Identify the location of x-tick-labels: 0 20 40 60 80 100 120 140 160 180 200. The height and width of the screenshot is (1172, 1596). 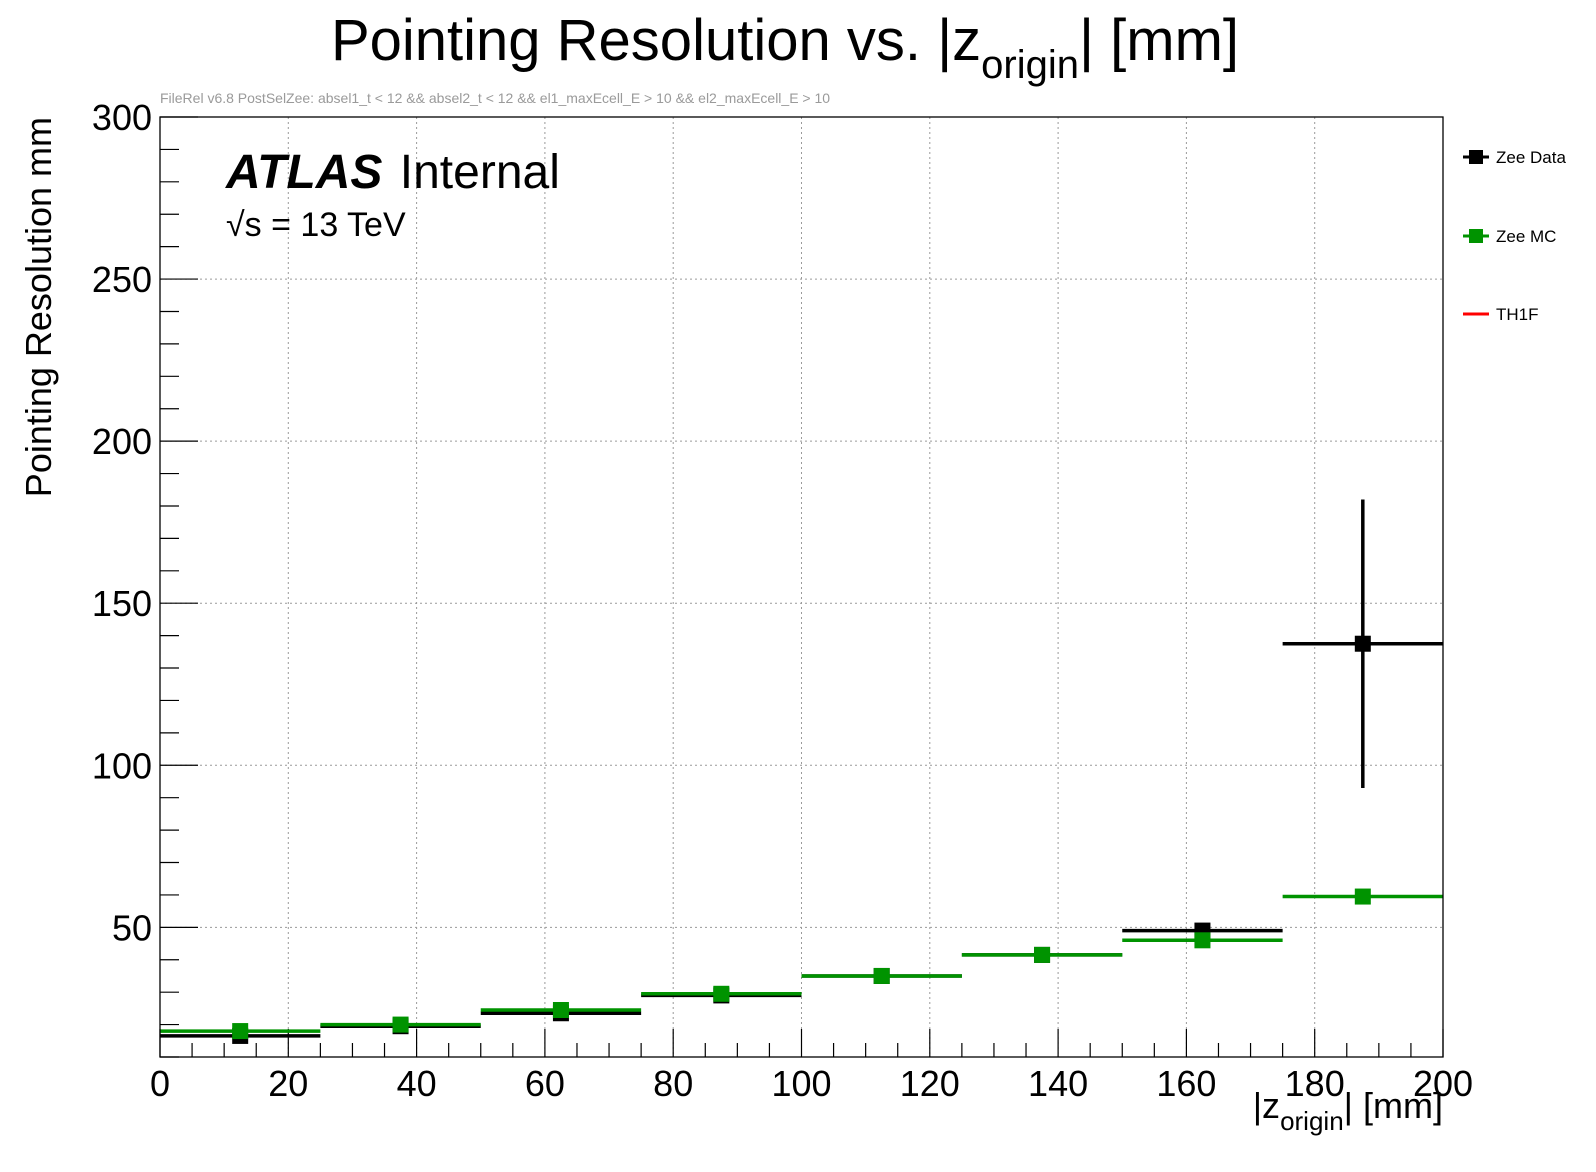
(811, 1083).